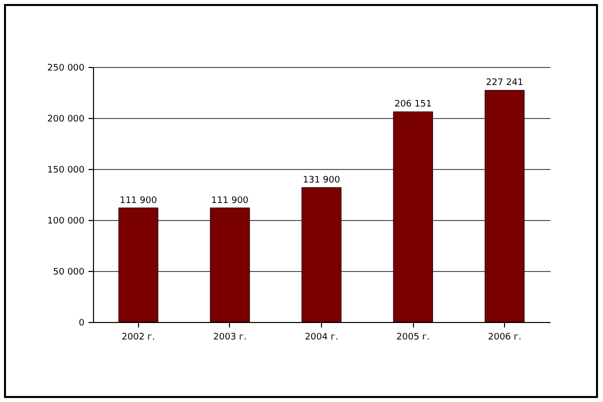  I want to click on x-tick-label: 2004 г., so click(321, 337).